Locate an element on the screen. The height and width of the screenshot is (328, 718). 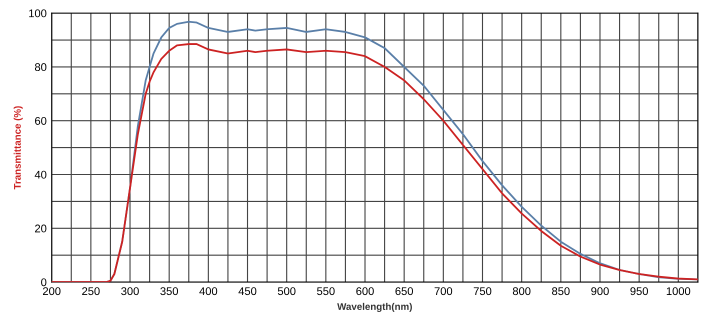
x-tick-label: 450 is located at coordinates (247, 291).